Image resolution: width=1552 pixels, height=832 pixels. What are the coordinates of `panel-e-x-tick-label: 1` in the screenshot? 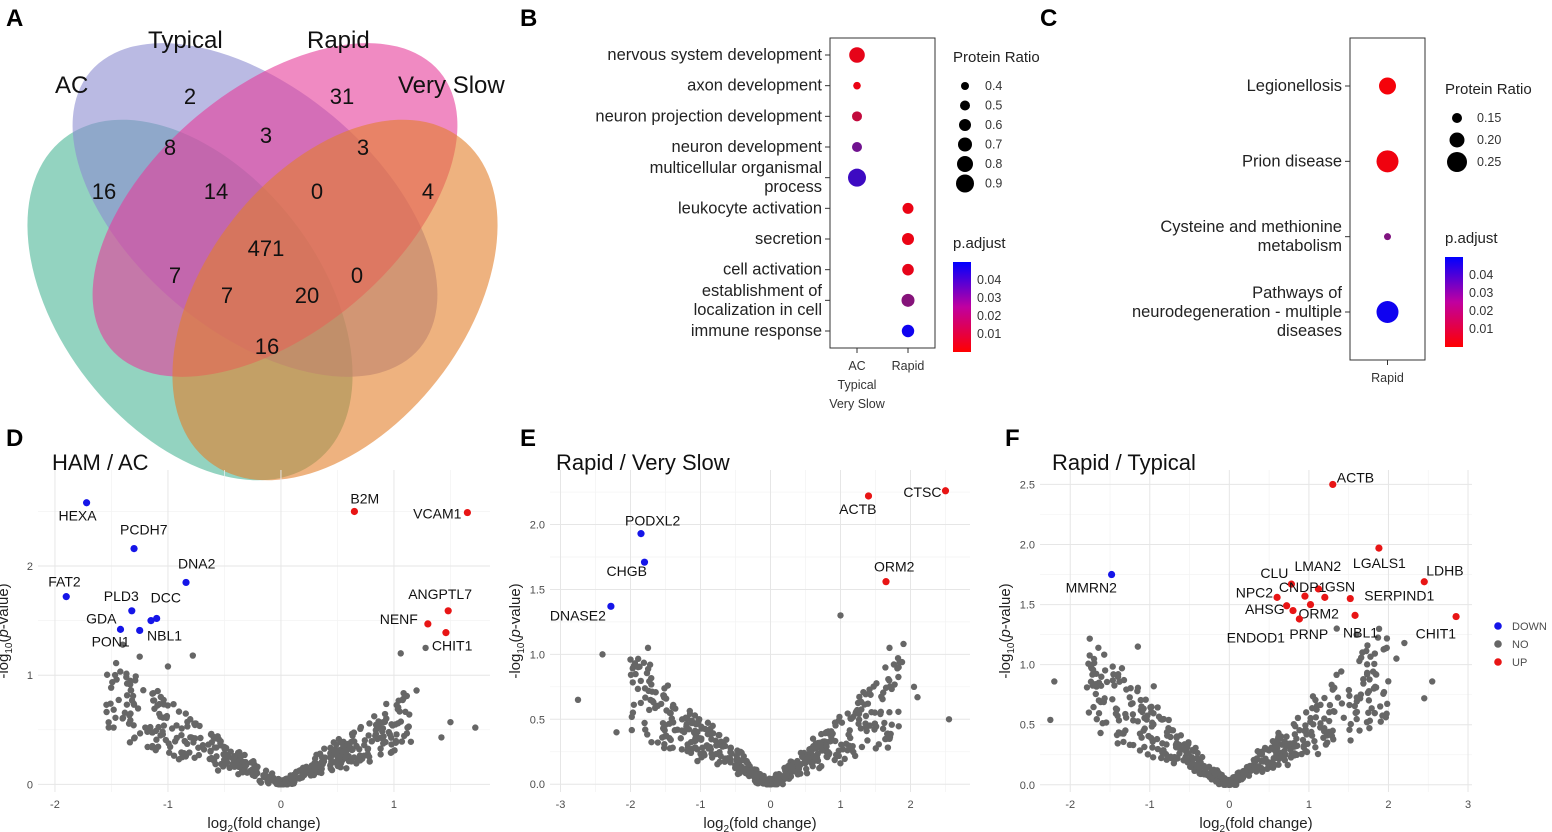 It's located at (840, 805).